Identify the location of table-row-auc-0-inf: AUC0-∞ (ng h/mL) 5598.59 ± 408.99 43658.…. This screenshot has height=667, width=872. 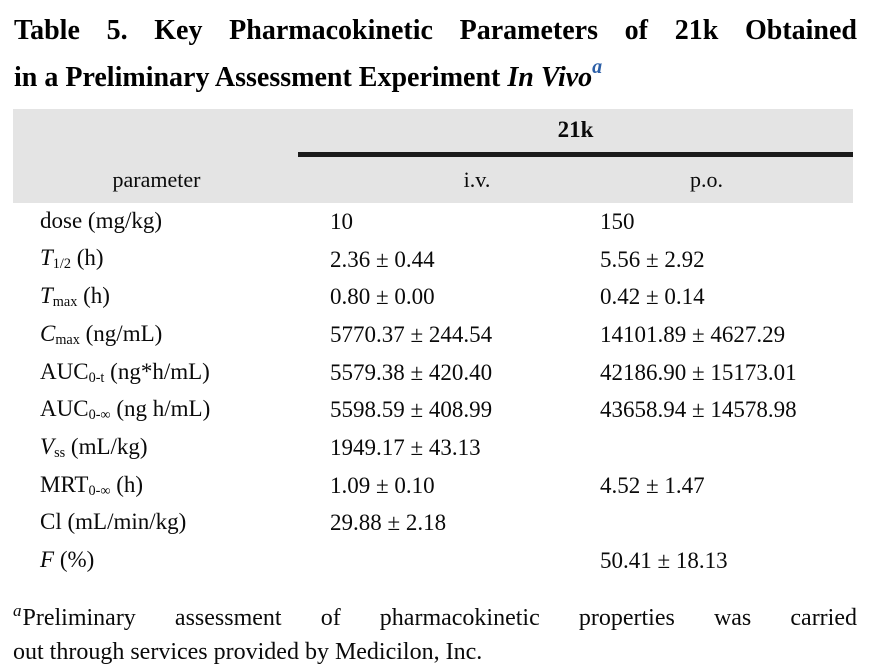
(433, 410).